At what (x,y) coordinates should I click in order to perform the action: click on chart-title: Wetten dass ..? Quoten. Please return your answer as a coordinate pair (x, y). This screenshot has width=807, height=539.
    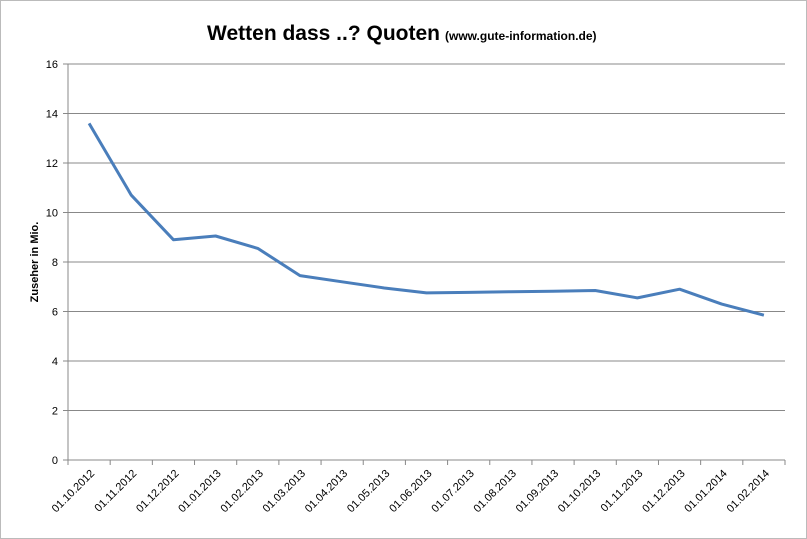
    Looking at the image, I should click on (323, 33).